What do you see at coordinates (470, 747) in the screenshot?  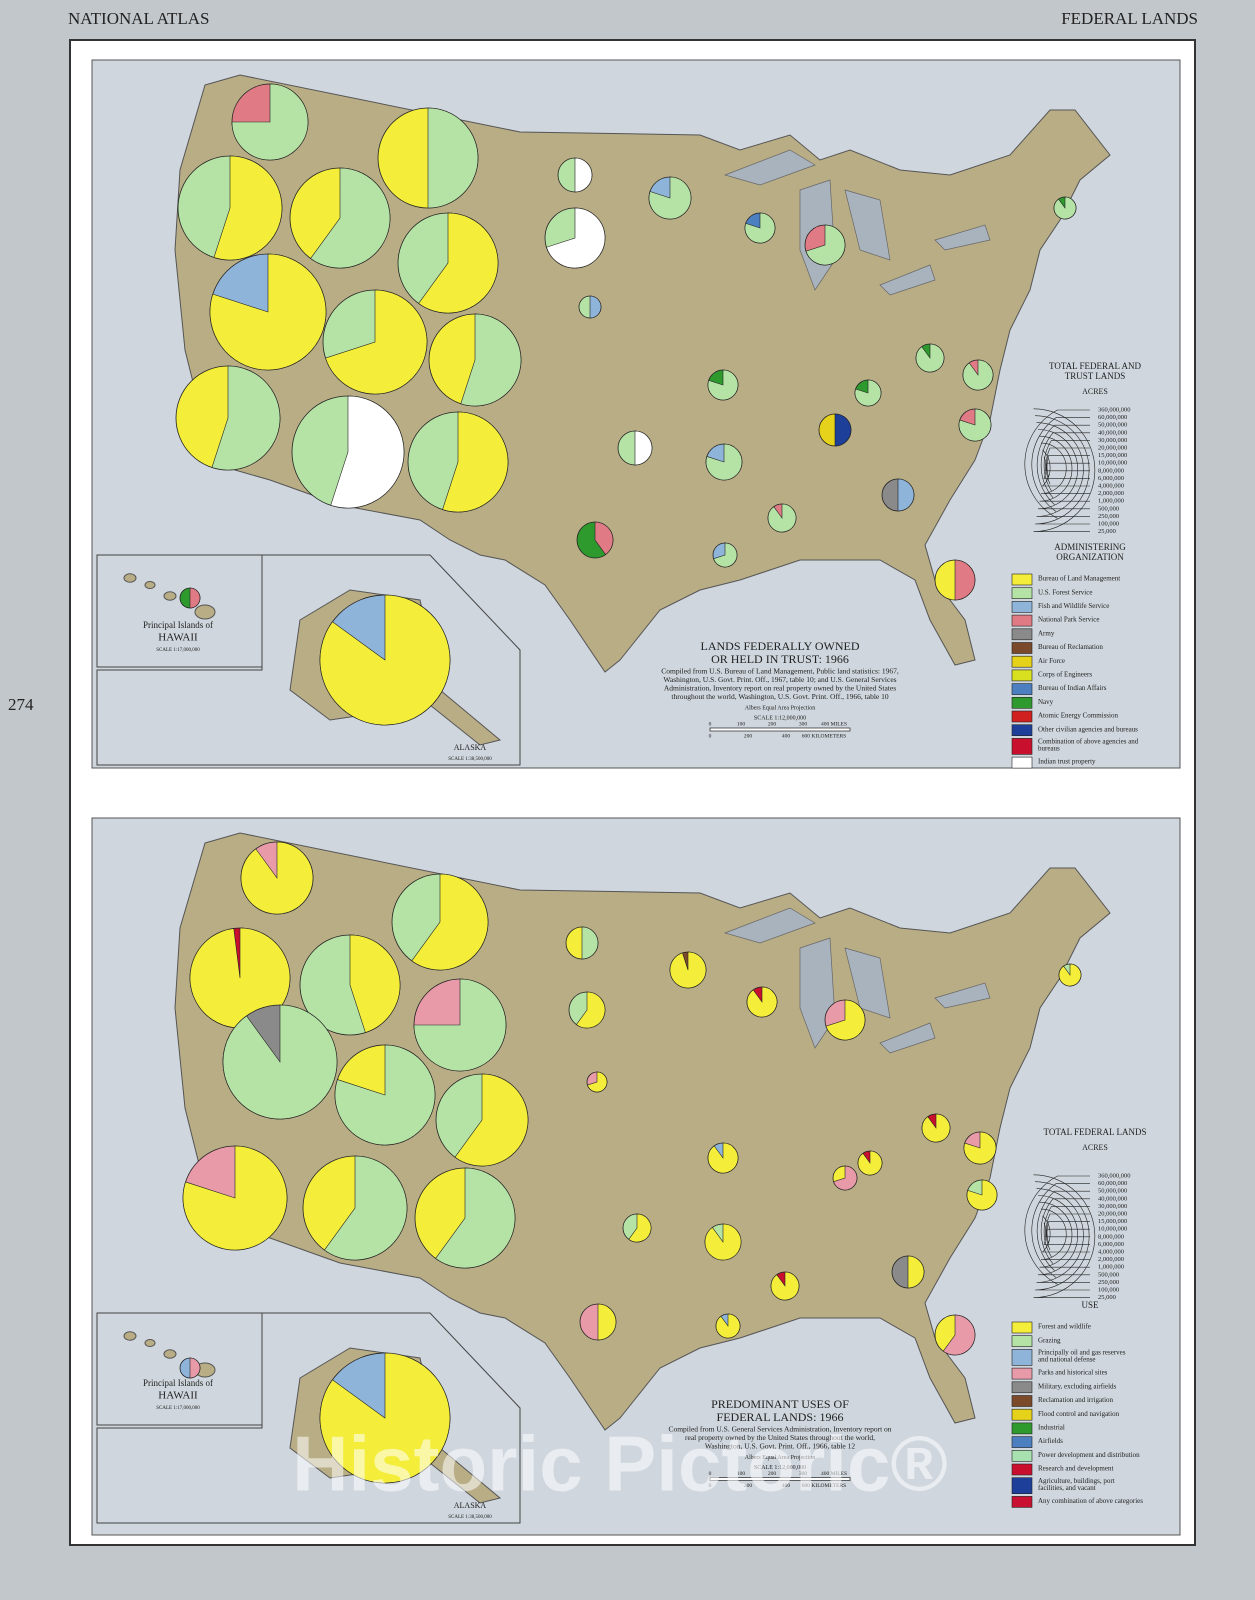 I see `alaska-label: ALASKA` at bounding box center [470, 747].